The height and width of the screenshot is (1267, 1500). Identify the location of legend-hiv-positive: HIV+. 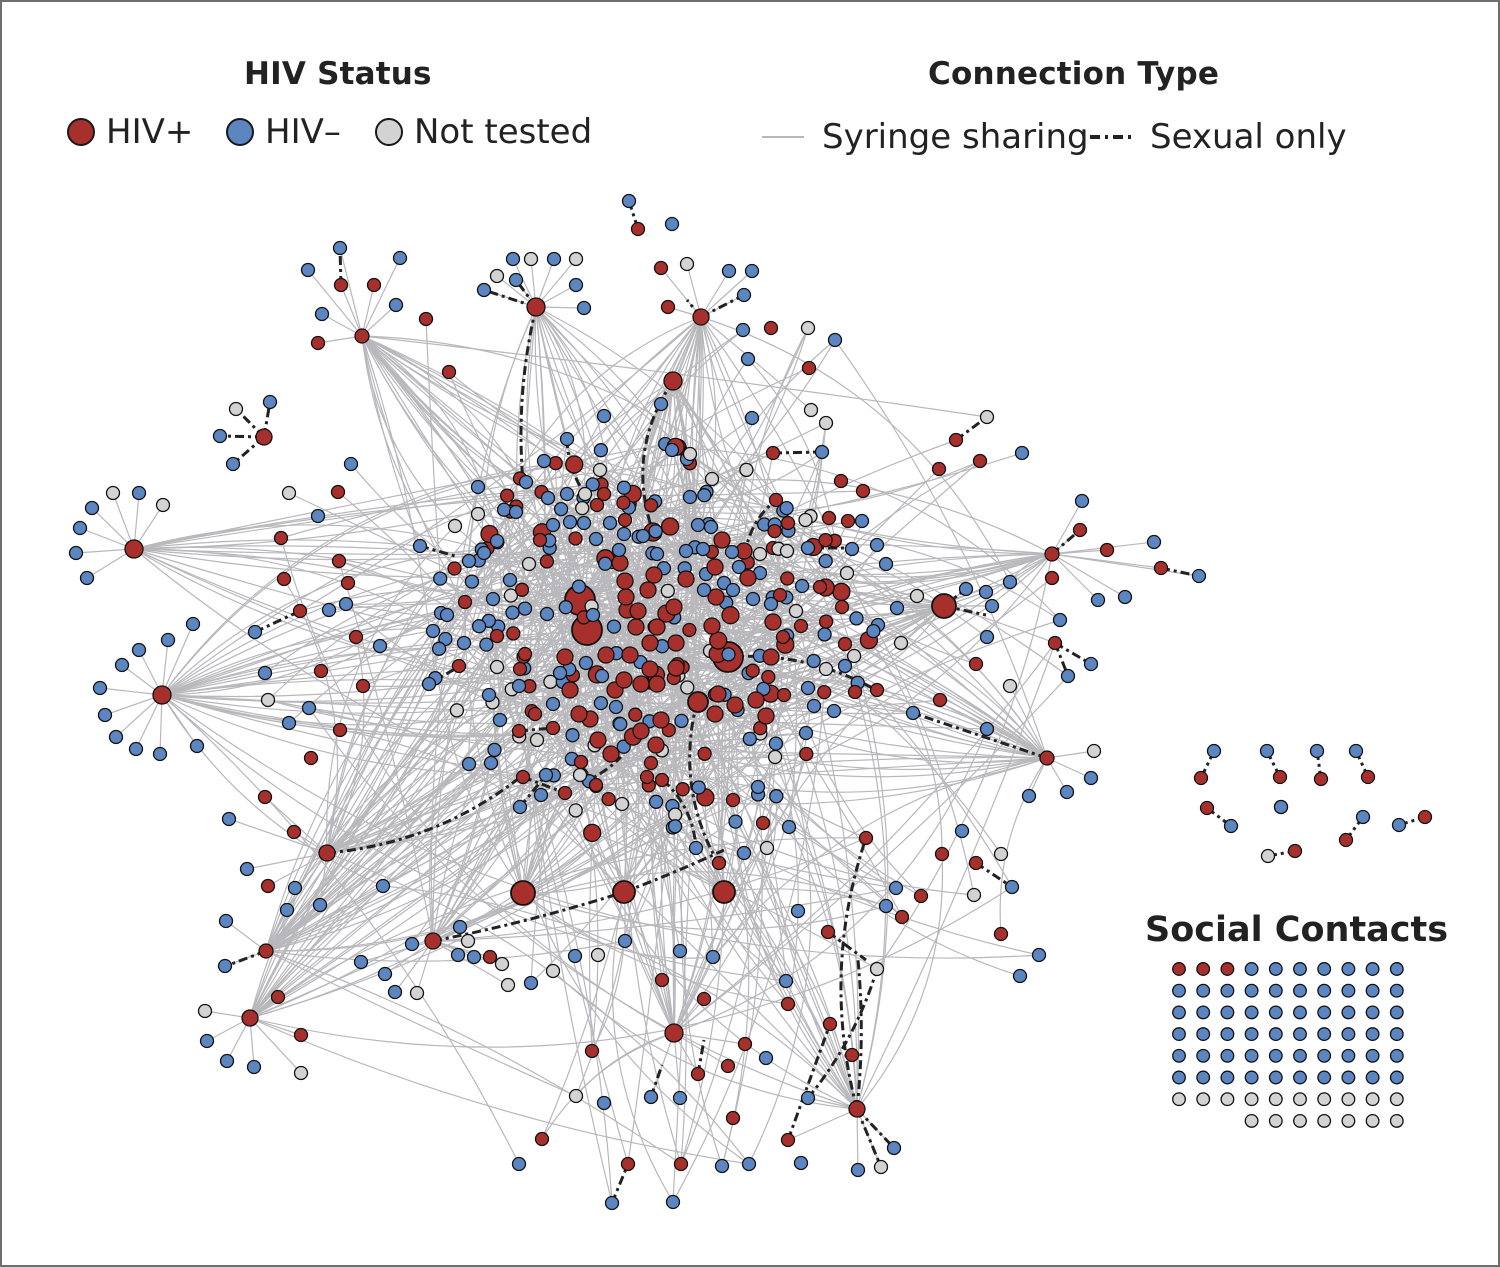
(130, 132).